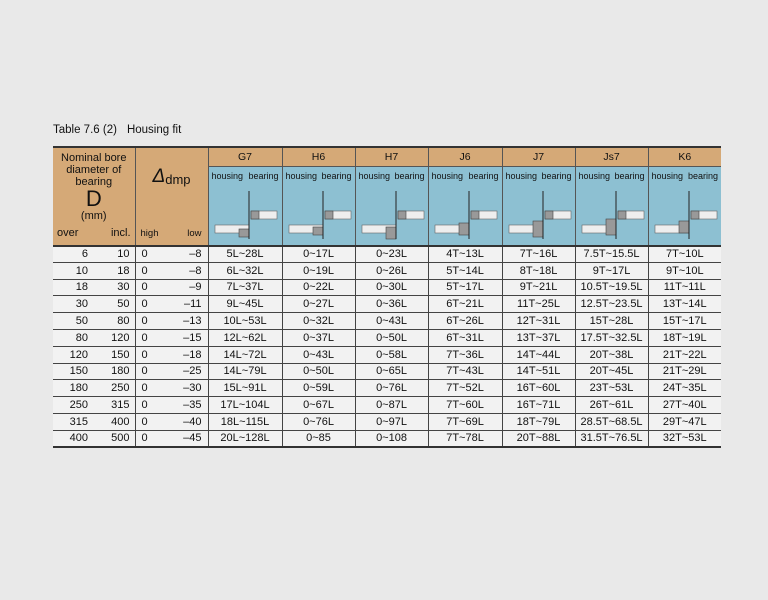 The height and width of the screenshot is (600, 768). What do you see at coordinates (318, 321) in the screenshot?
I see `fit-cell-h6: 0~32L` at bounding box center [318, 321].